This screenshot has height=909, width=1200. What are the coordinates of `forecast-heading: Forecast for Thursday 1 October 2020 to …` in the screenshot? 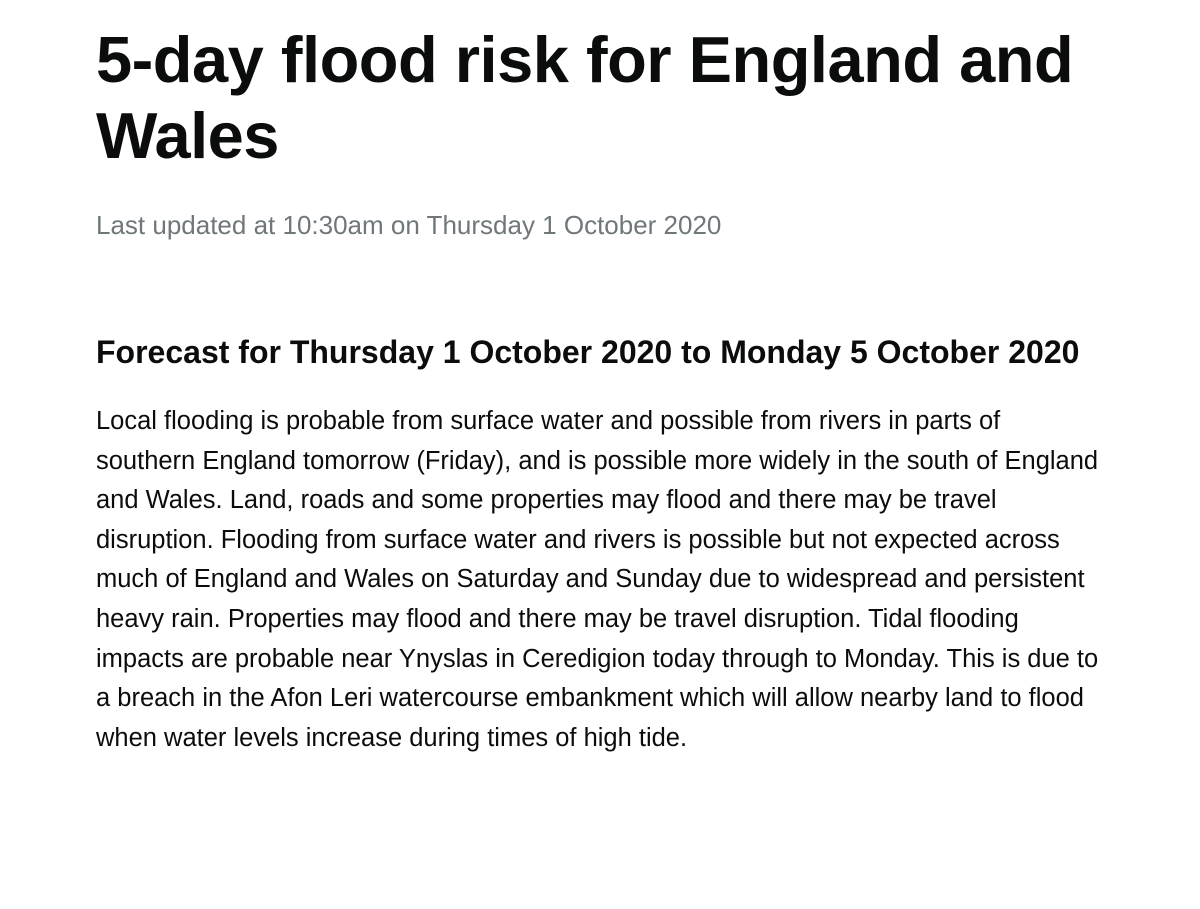 It's located at (588, 352).